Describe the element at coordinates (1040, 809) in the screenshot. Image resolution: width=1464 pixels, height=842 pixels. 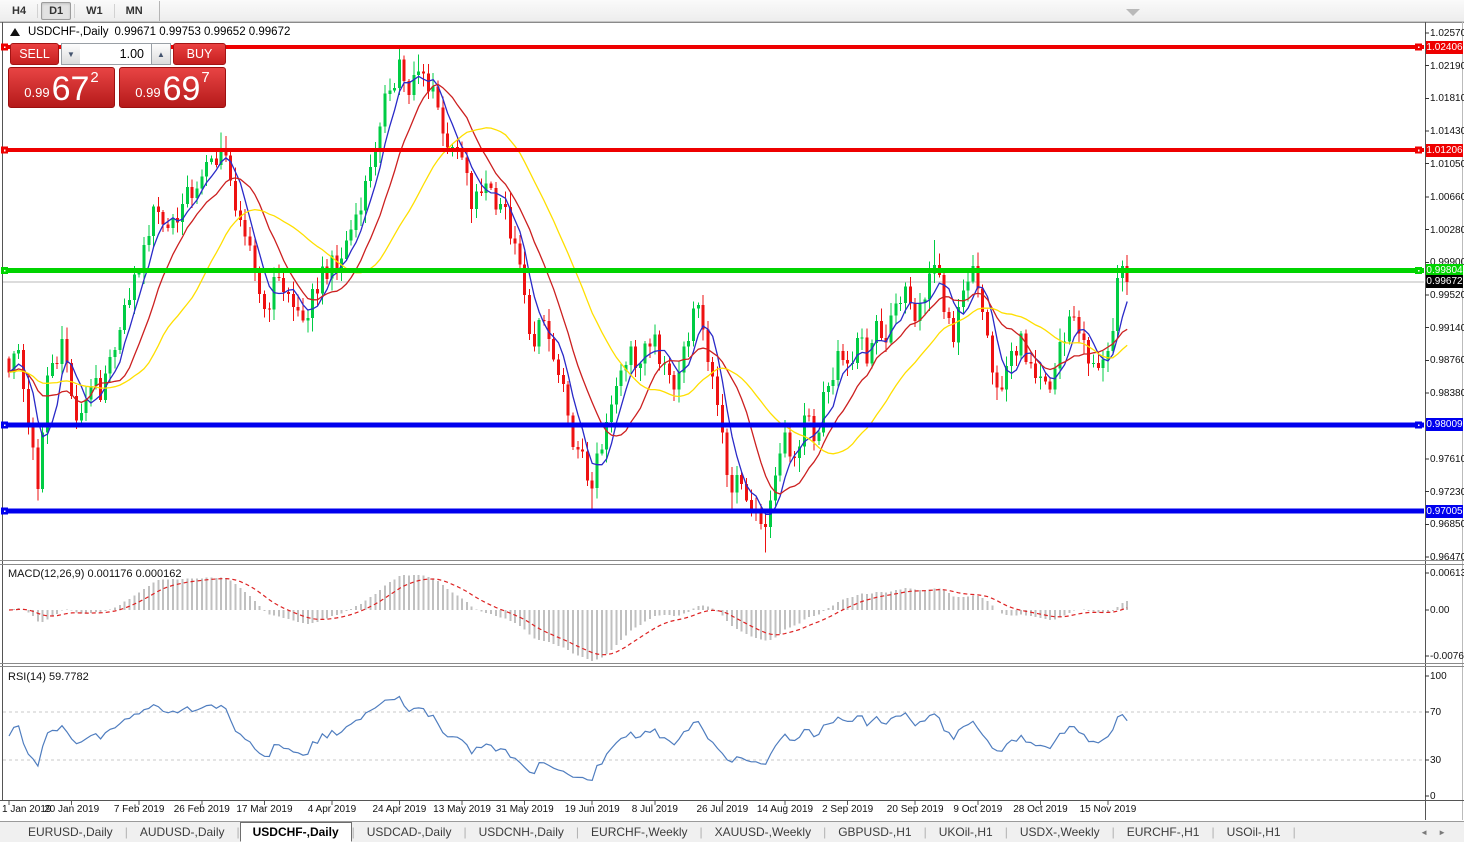
I see `date-tick-label: 28 Oct 2019` at that location.